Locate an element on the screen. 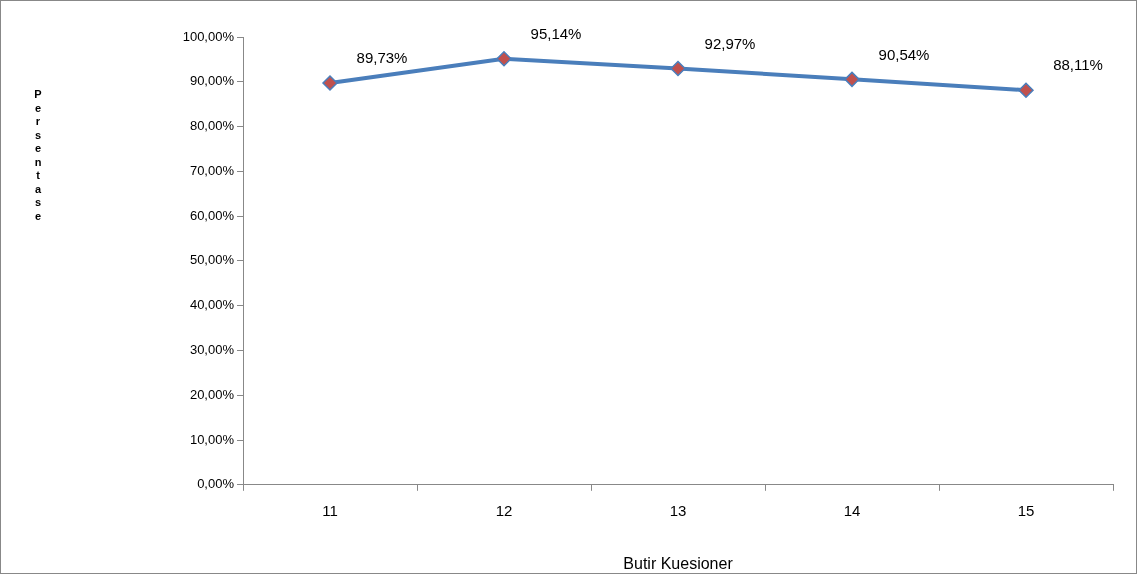 The height and width of the screenshot is (574, 1137). text: Persentase is located at coordinates (38, 155).